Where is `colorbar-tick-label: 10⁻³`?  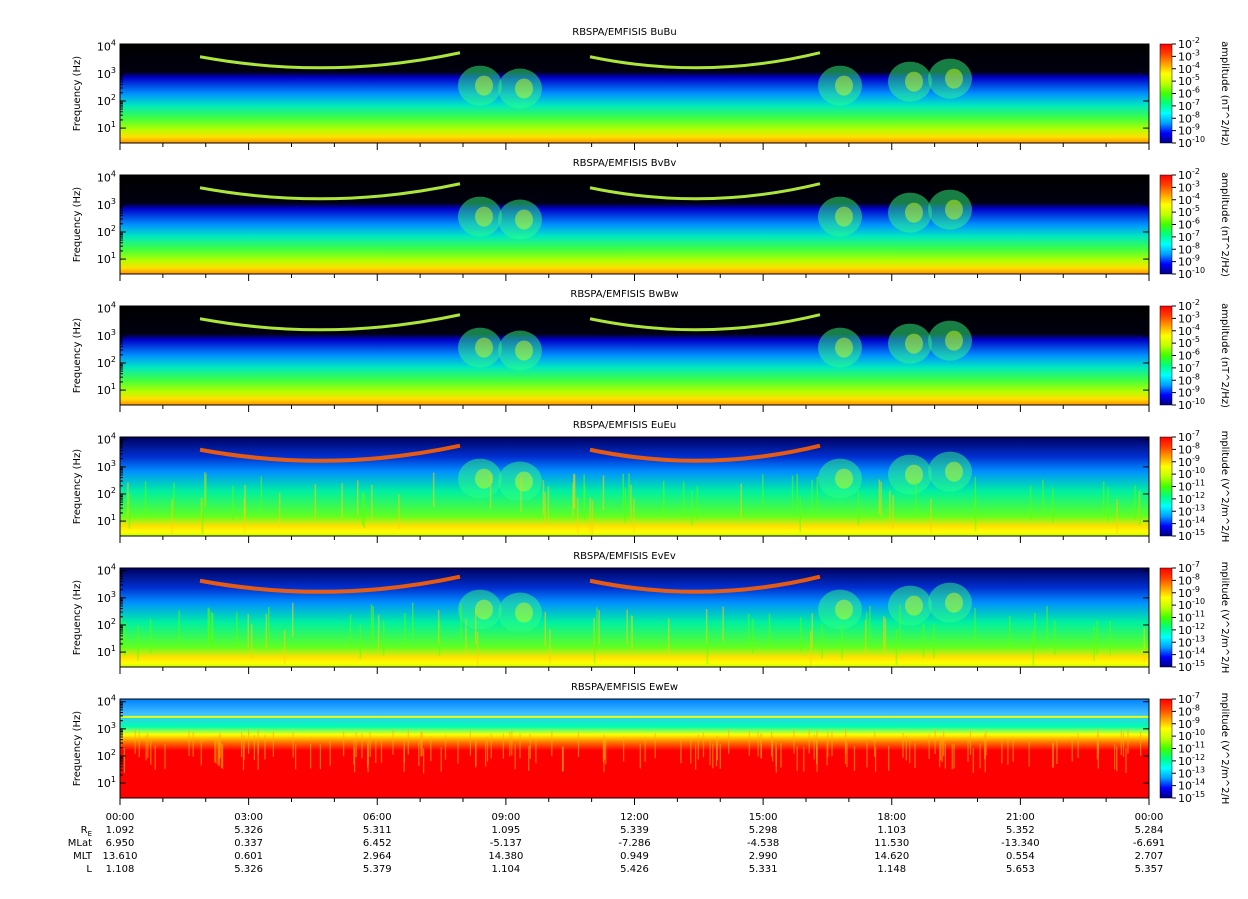
colorbar-tick-label: 10⁻³ is located at coordinates (1189, 317).